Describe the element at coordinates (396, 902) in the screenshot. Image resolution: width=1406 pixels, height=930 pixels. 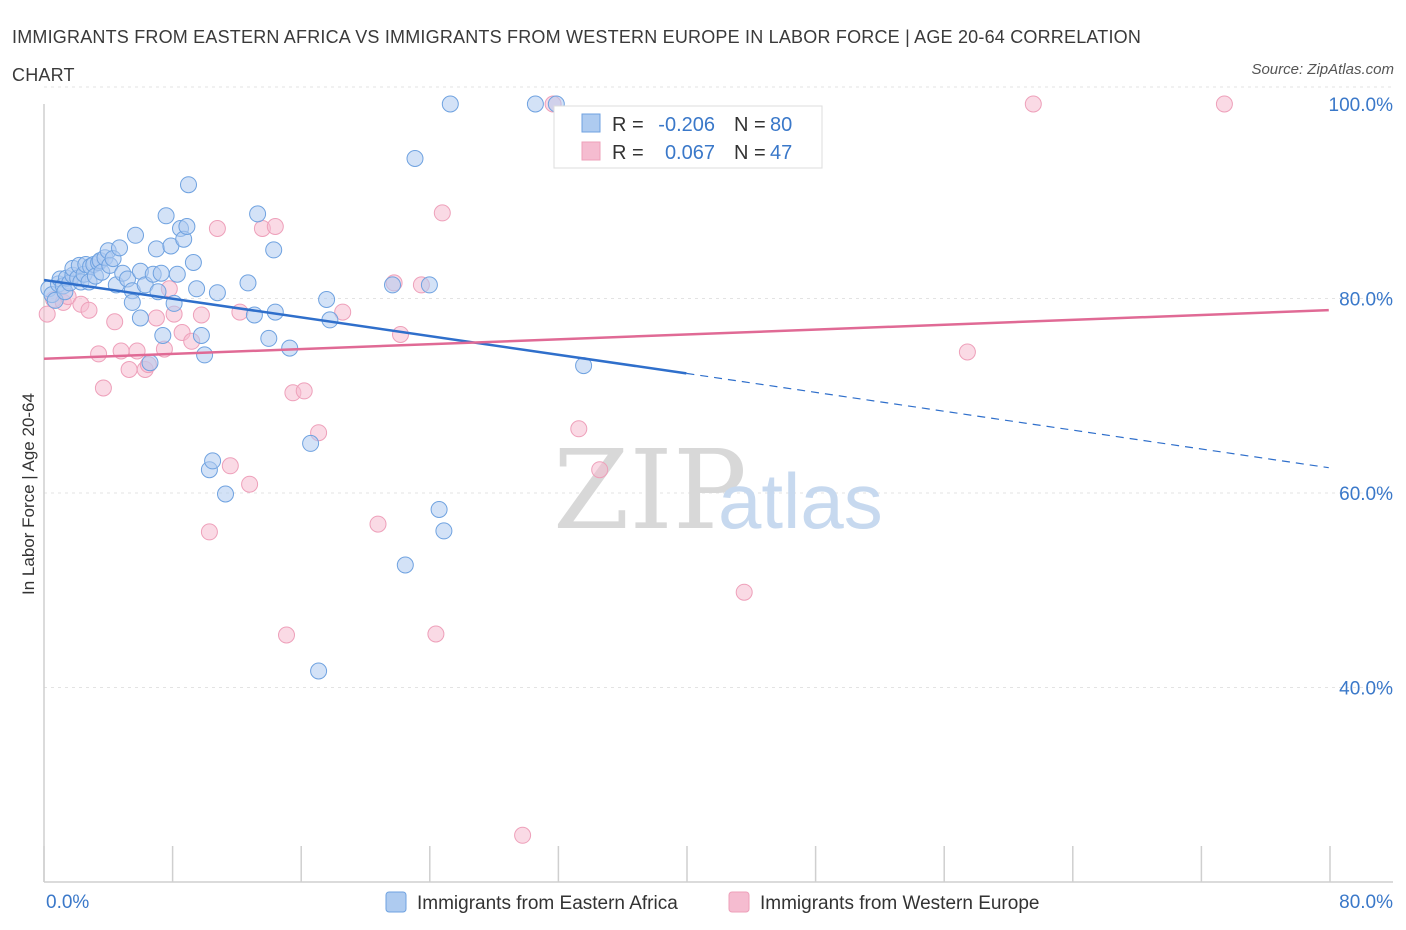
I see `legend-swatch-eastern-africa` at that location.